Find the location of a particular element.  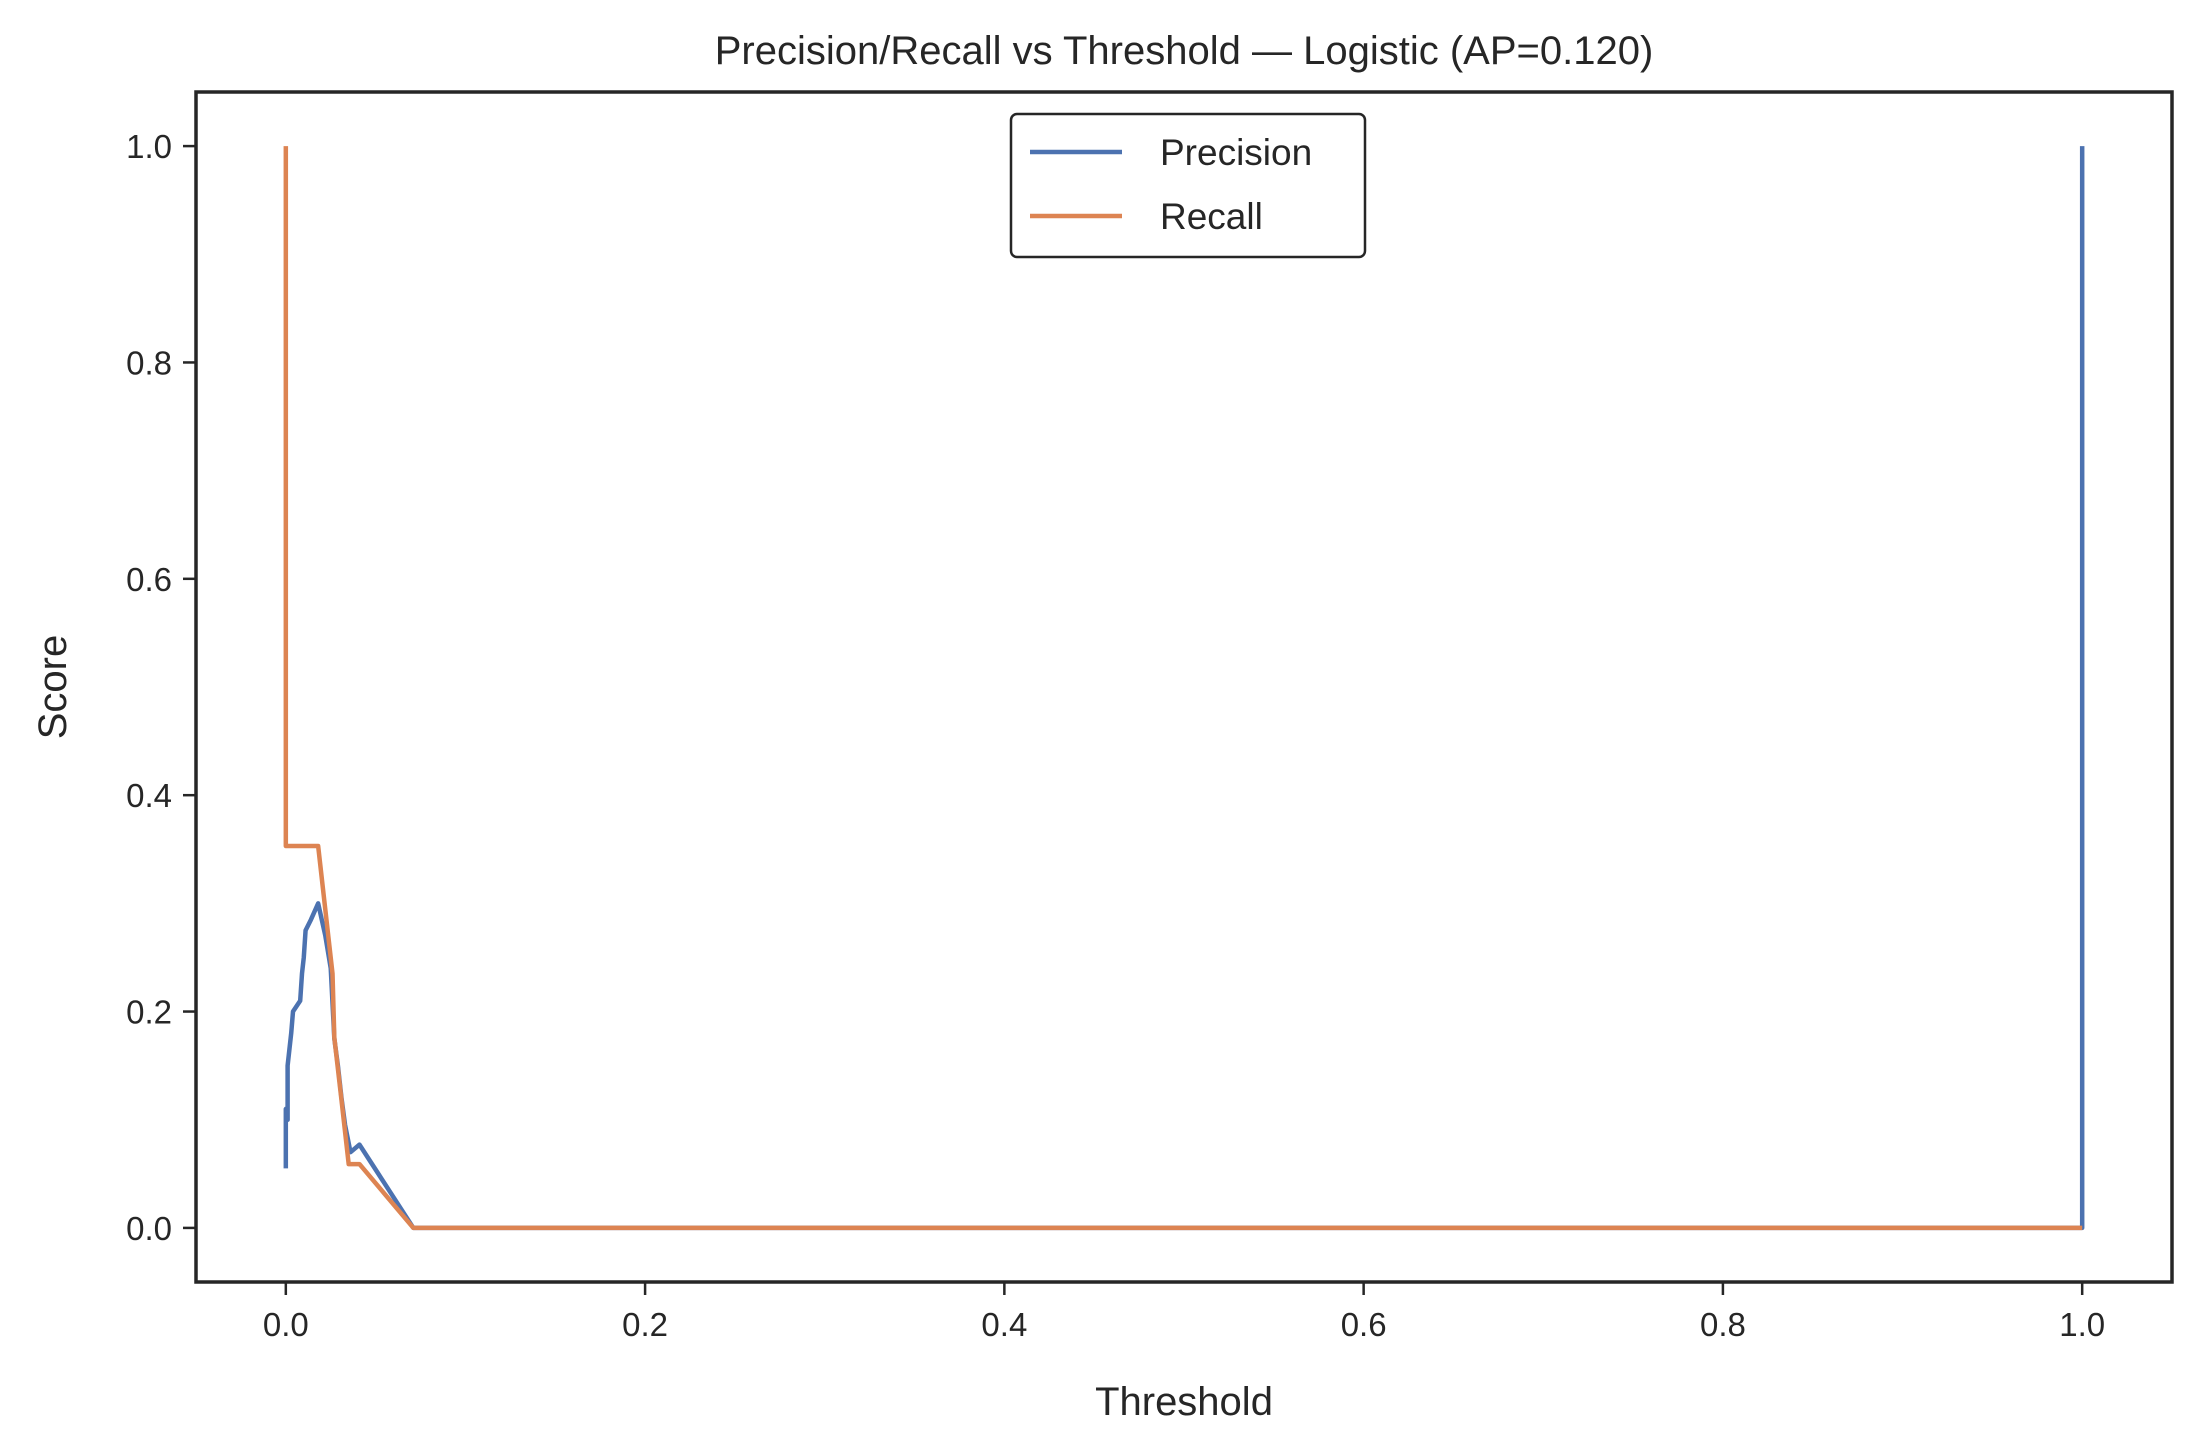

y-tick-label: 0.2 is located at coordinates (149, 1012).